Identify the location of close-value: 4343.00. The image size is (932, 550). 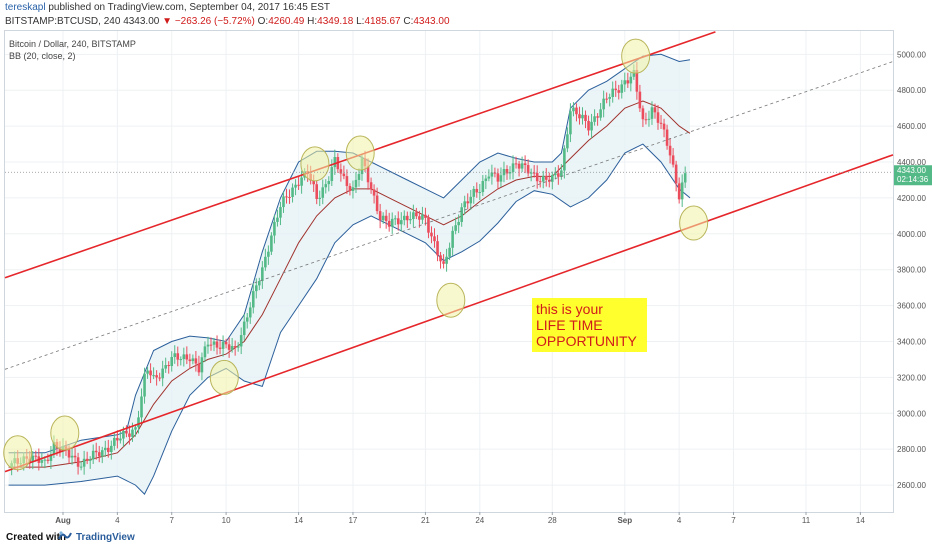
(431, 21).